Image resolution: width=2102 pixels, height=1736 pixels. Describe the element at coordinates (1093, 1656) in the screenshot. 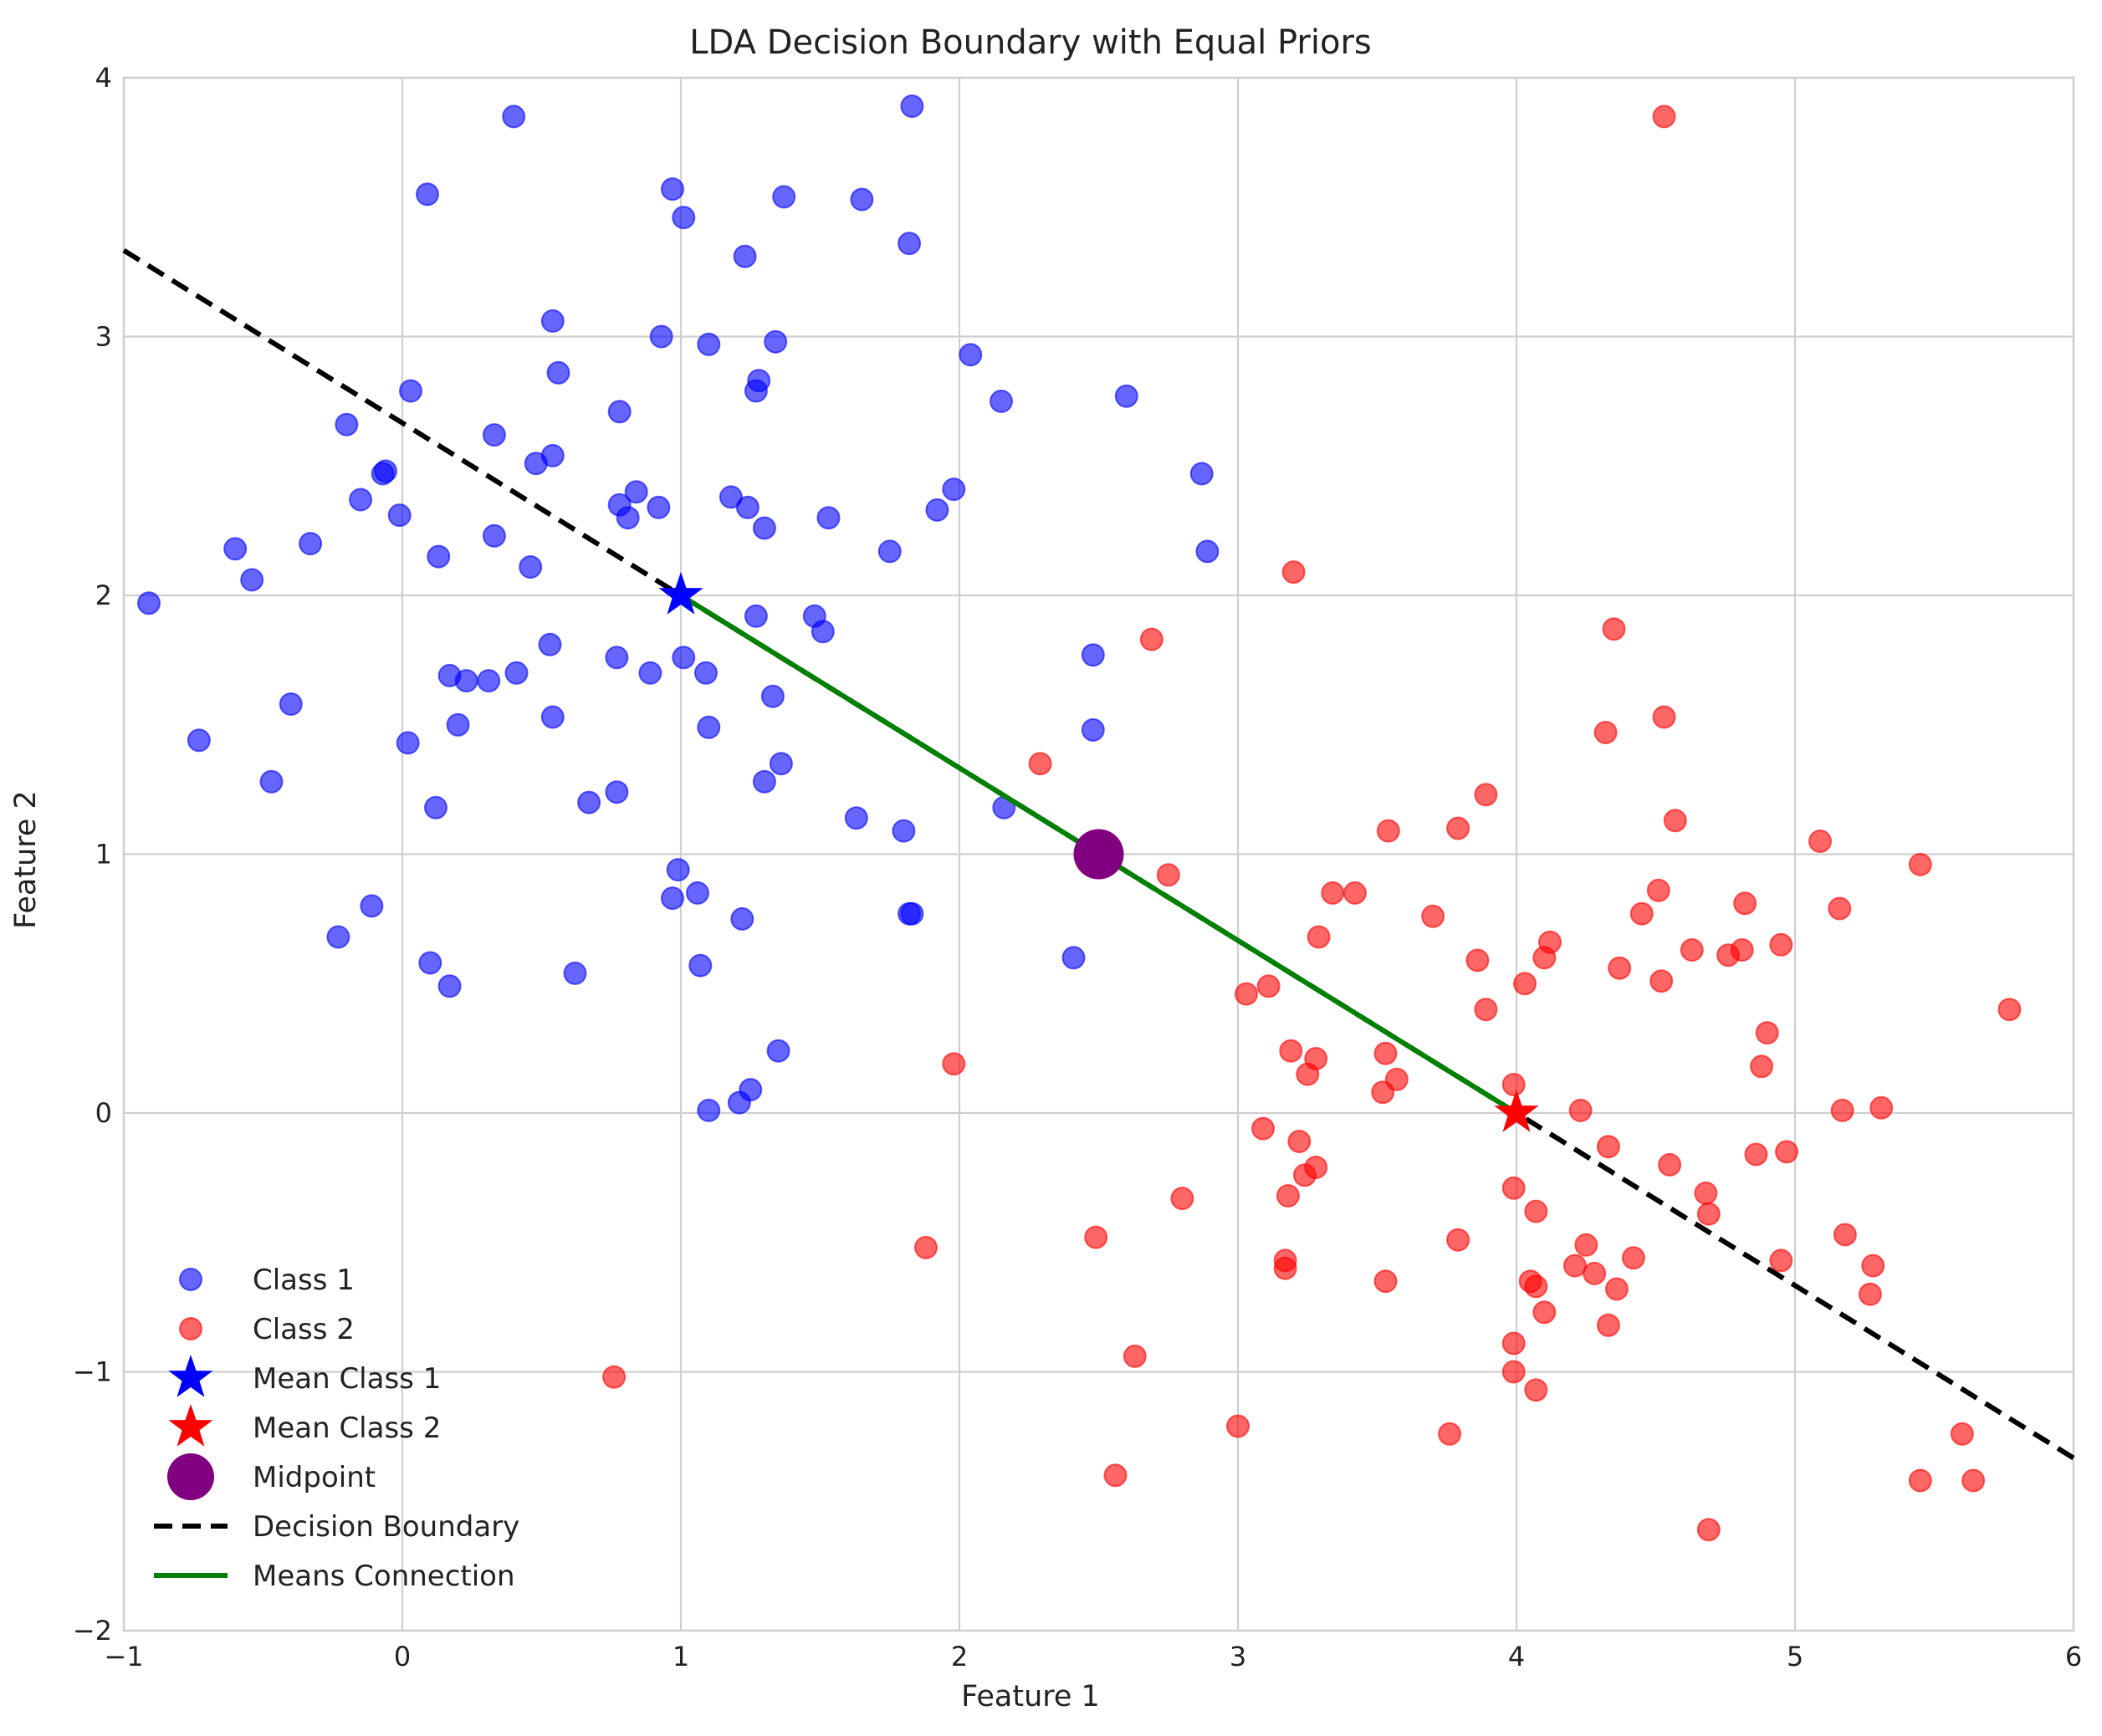

I see `x-tick-labels: −1 0 1 2 3 4 5 6` at that location.